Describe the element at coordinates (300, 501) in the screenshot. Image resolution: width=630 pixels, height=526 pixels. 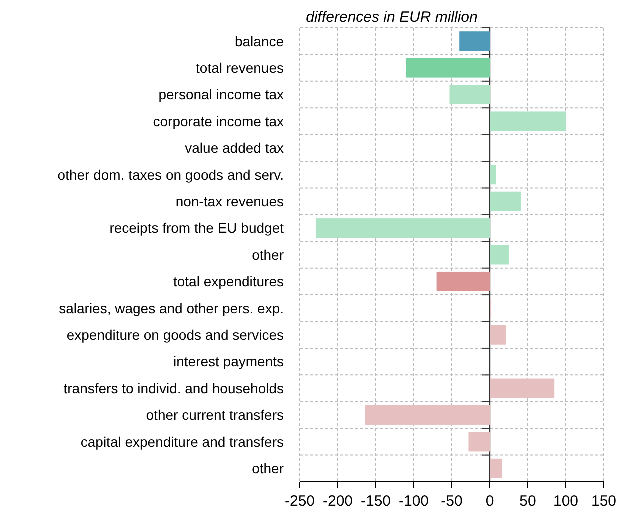
I see `x-tick-label: -250` at that location.